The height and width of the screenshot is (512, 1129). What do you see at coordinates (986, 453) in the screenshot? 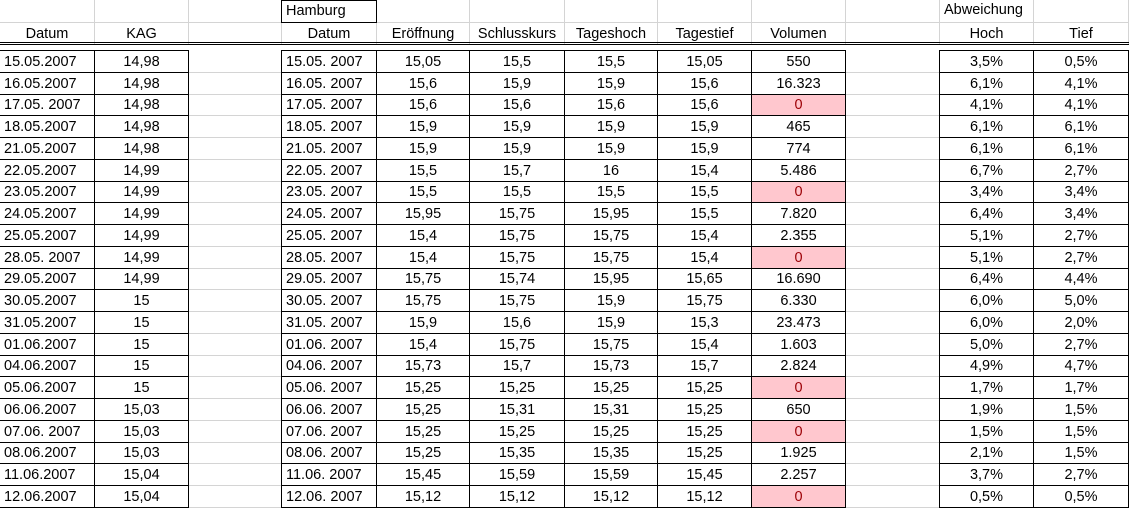
I see `table-cell: 2,1%` at bounding box center [986, 453].